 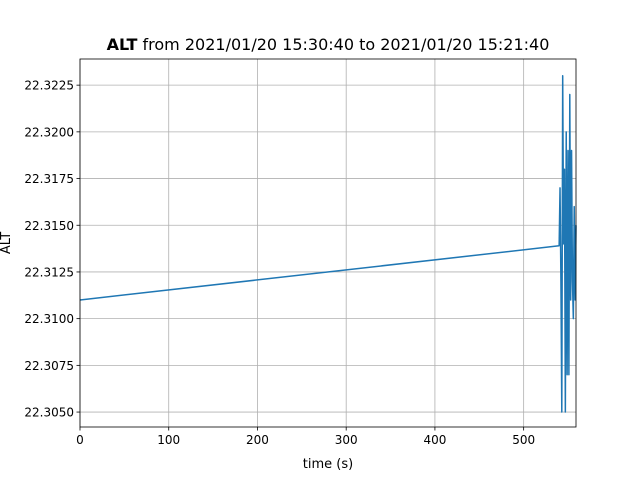 What do you see at coordinates (7, 243) in the screenshot?
I see `y-axis-label: ALT` at bounding box center [7, 243].